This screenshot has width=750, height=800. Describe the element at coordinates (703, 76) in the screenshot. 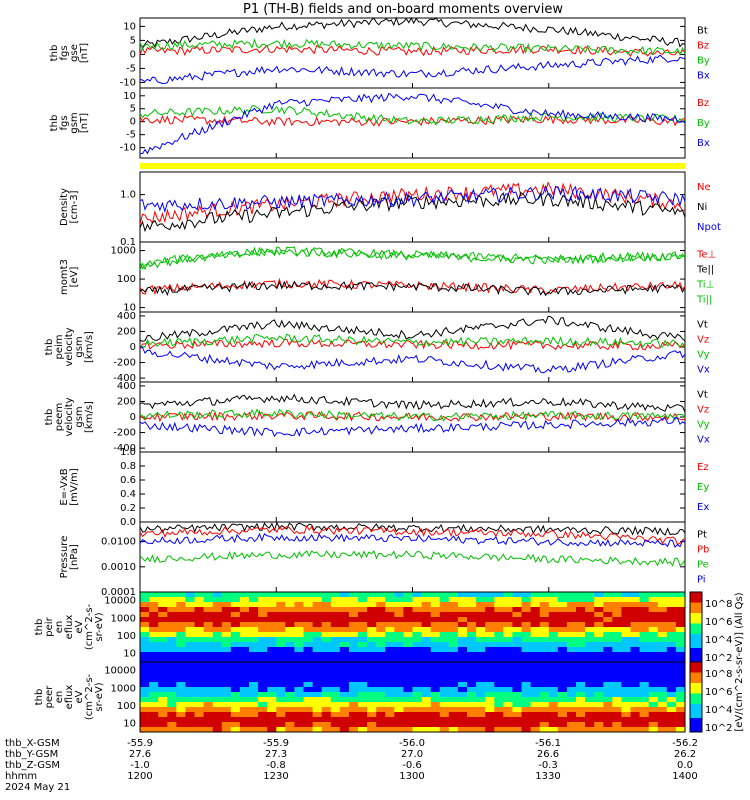

I see `legend-entry: Bx` at that location.